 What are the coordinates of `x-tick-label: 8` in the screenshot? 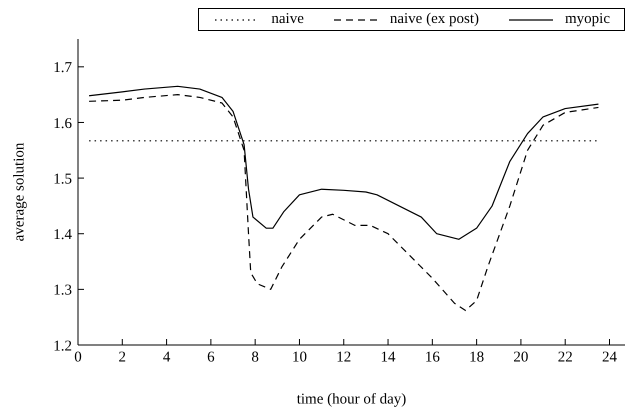 It's located at (255, 358).